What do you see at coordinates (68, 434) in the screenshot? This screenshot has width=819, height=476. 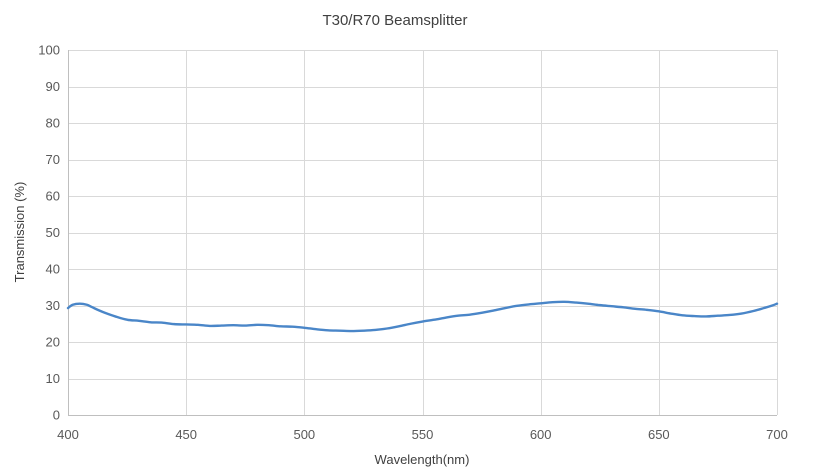 I see `x-tick-label: 400` at bounding box center [68, 434].